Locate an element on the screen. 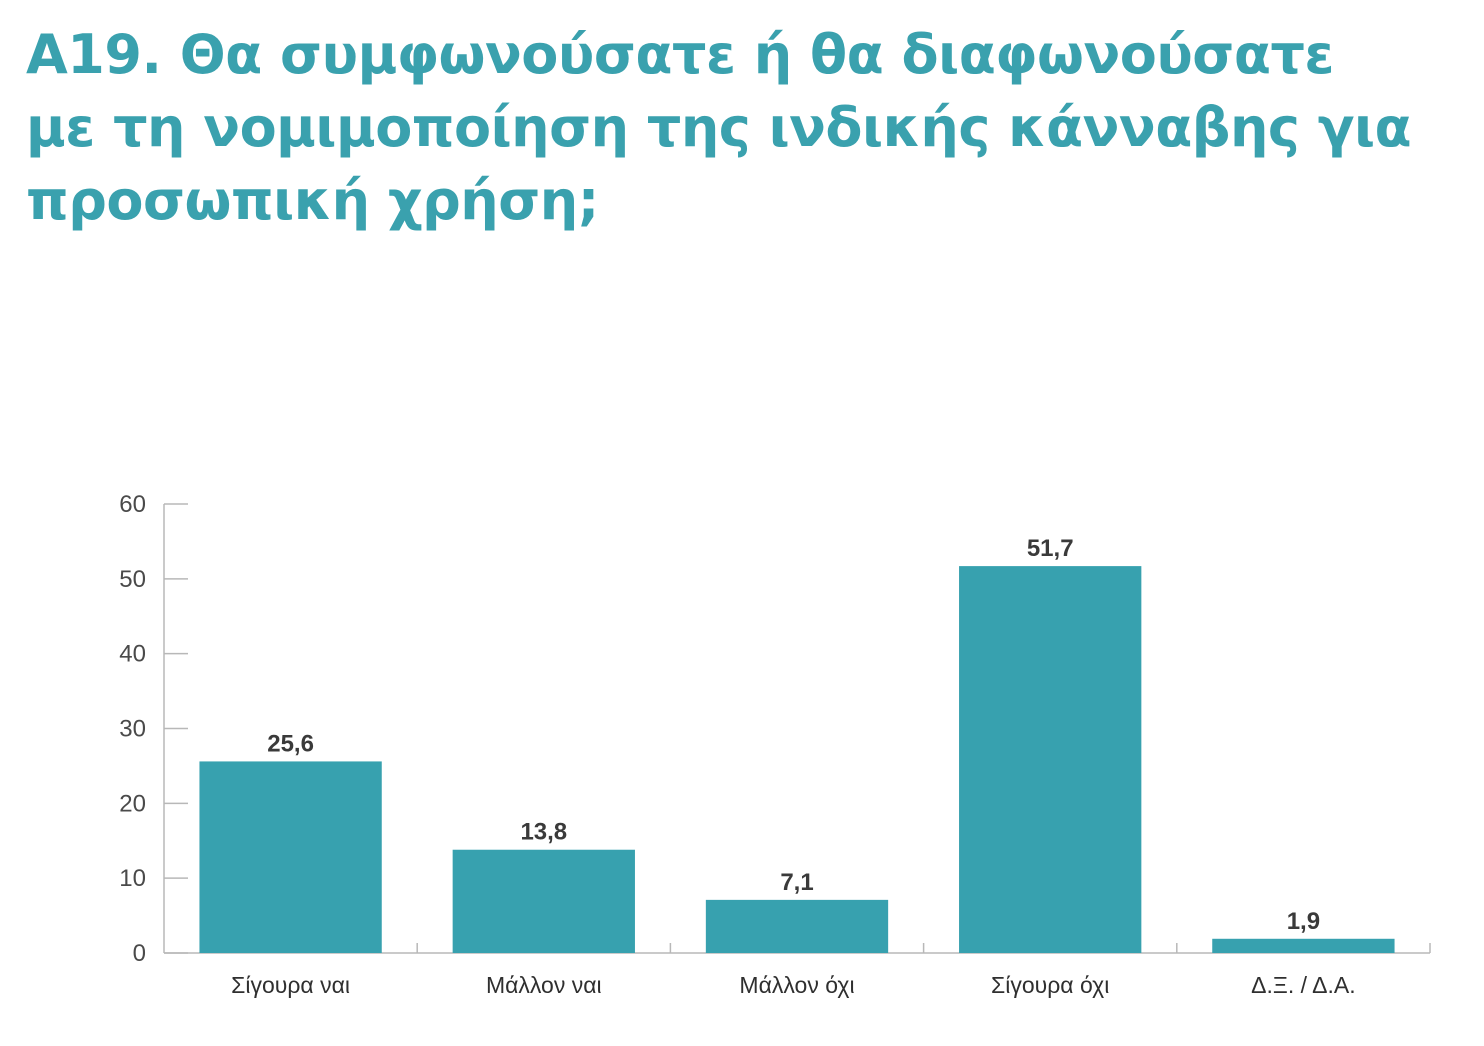 The width and height of the screenshot is (1484, 1046). chart-title-line-1: Α19. Θα συμφωνούσατε ή θα διαφωνούσατε is located at coordinates (680, 54).